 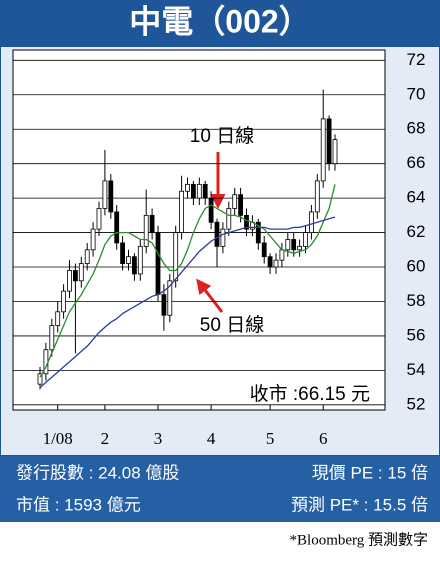 What do you see at coordinates (210, 295) in the screenshot?
I see `annotation-arrow` at bounding box center [210, 295].